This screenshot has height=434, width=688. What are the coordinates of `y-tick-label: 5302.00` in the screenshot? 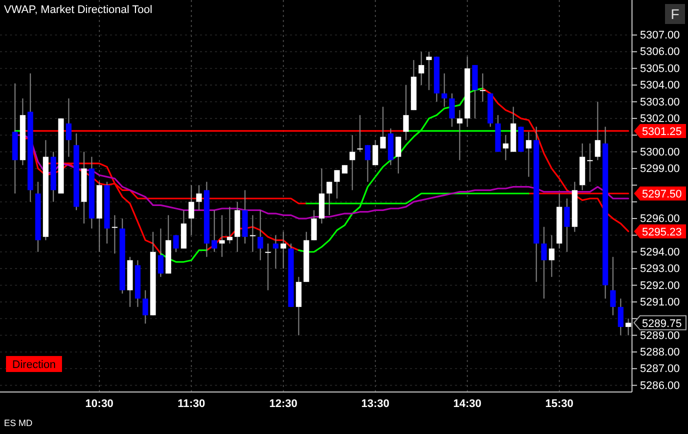 It's located at (660, 118).